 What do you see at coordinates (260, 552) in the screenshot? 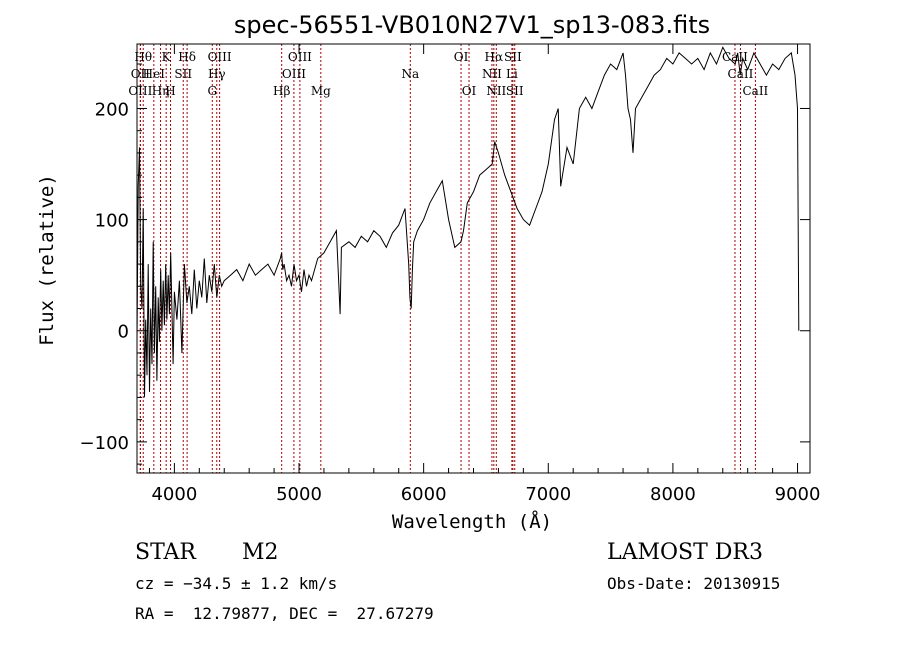
I see `object-subclass: M2` at bounding box center [260, 552].